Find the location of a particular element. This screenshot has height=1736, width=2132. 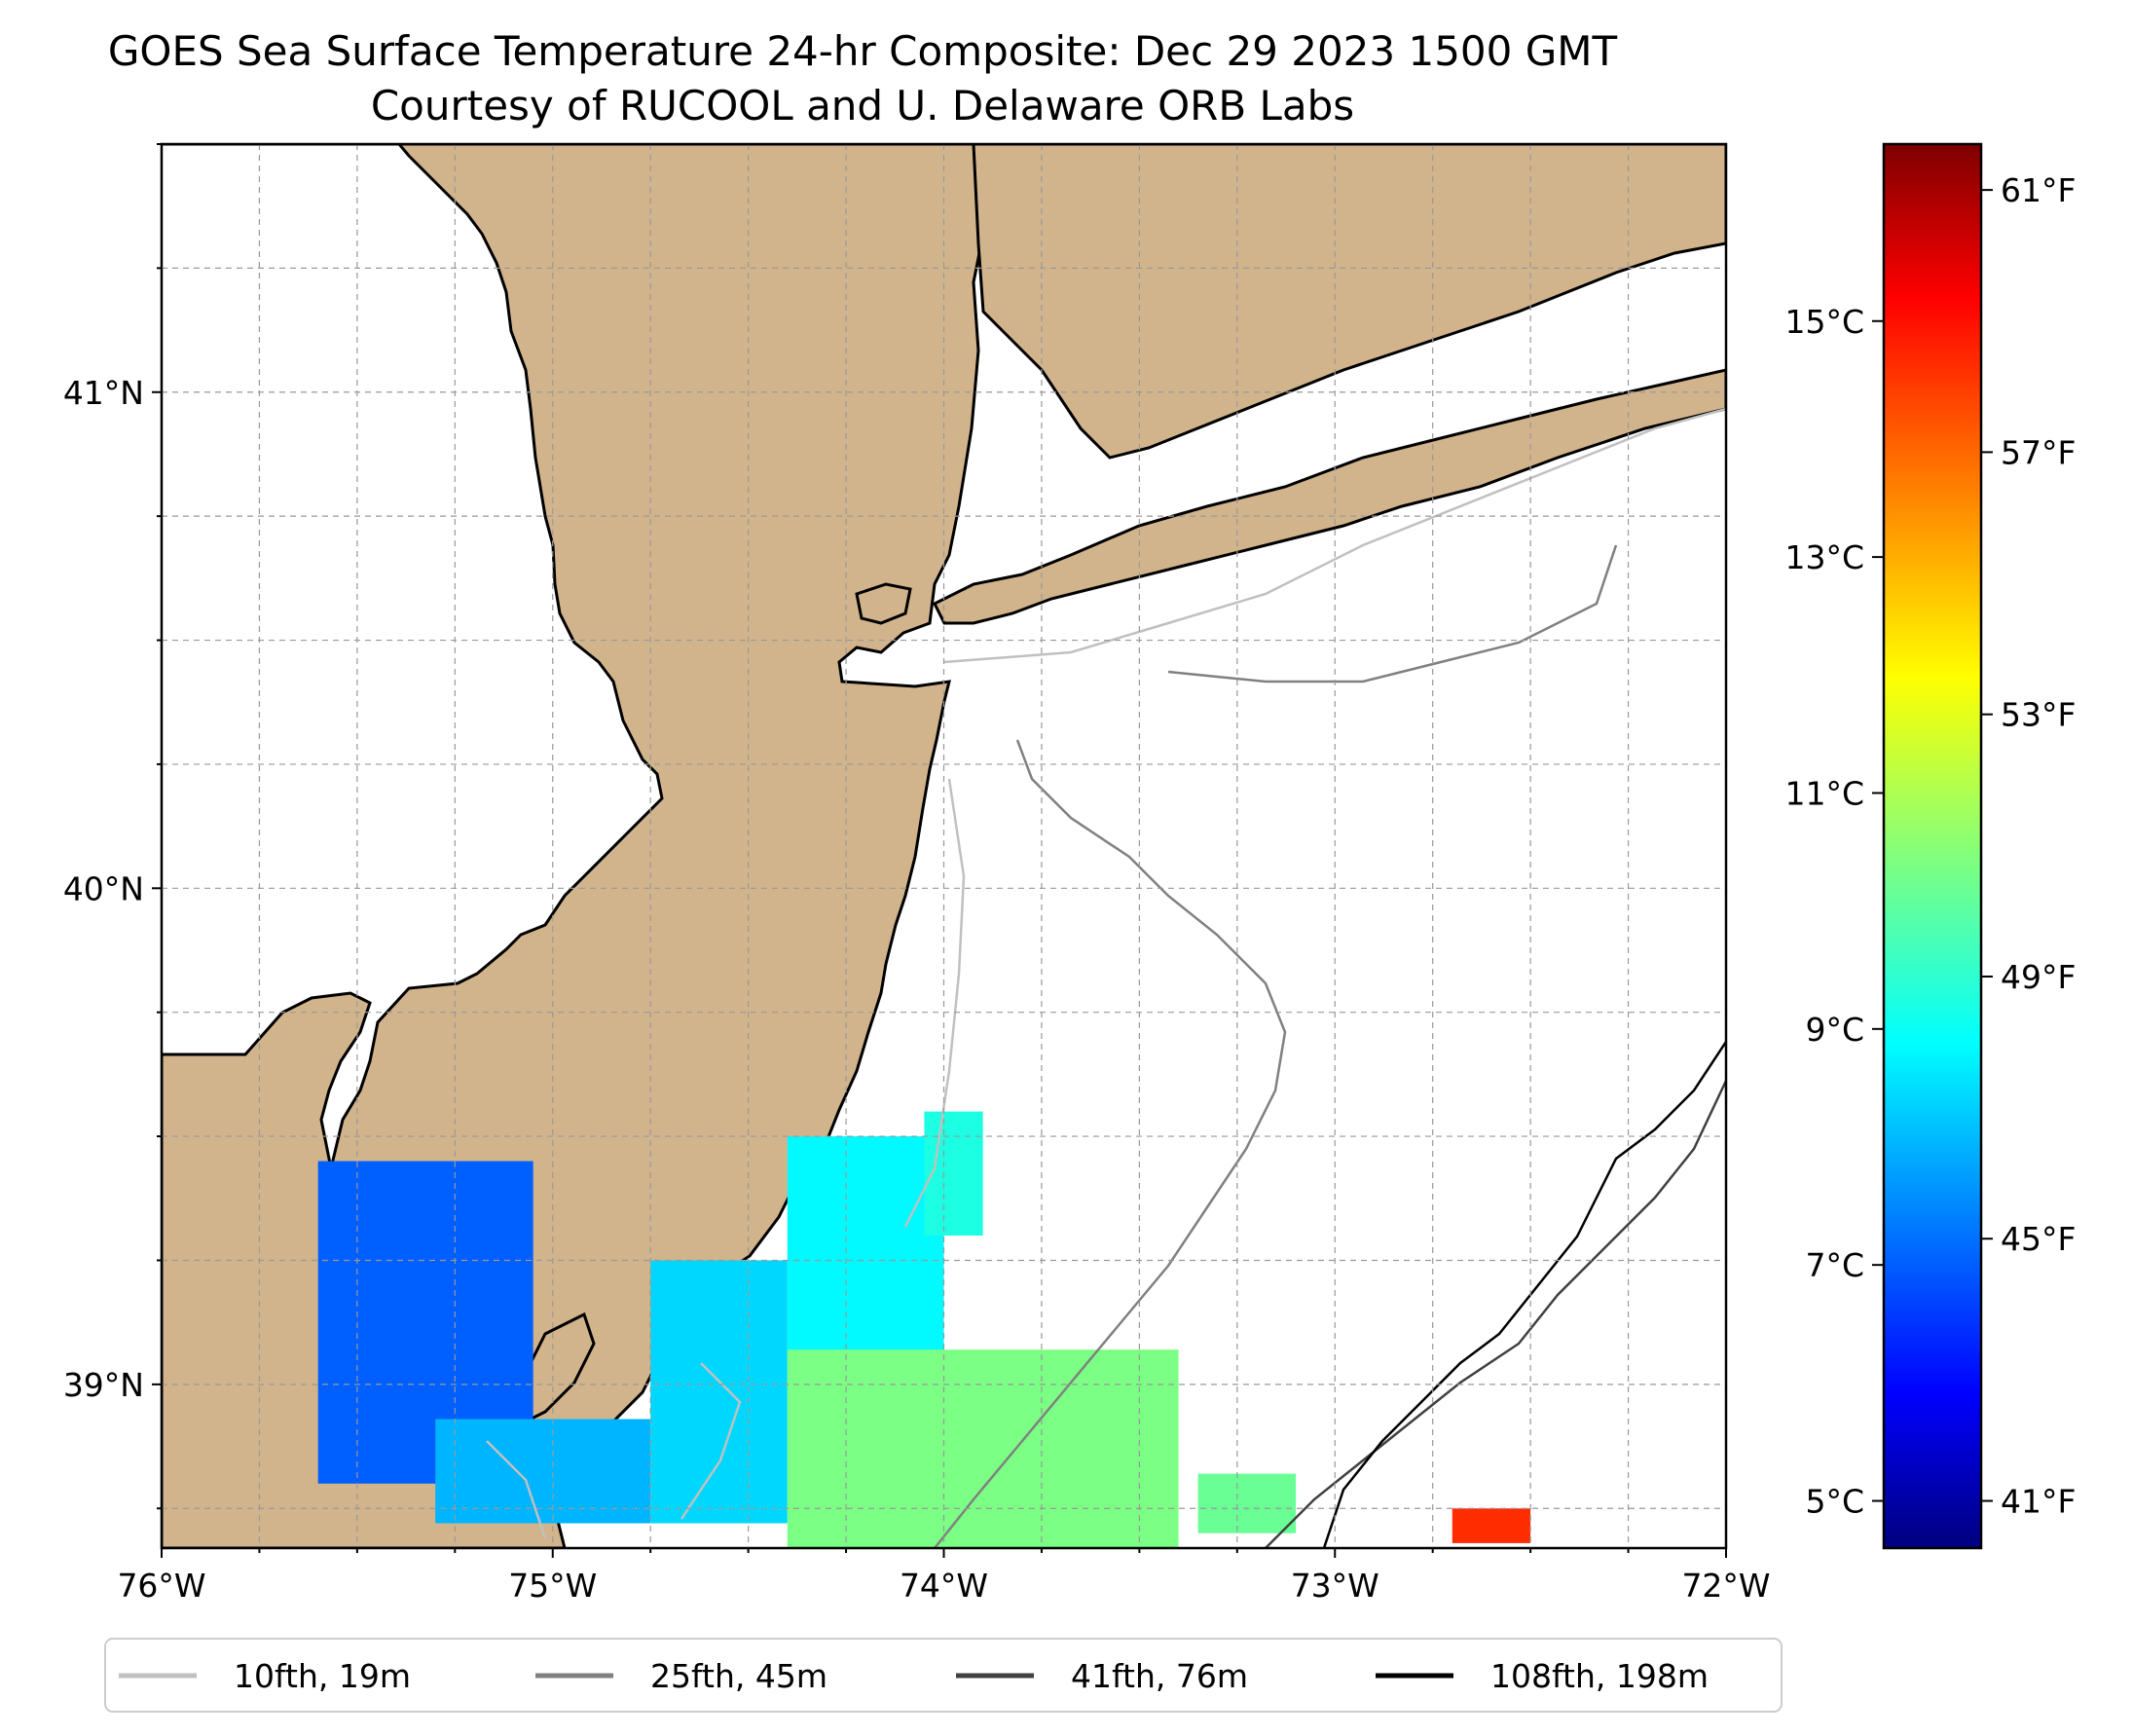

fahrenheit-tick-label: 53°F is located at coordinates (2038, 715).